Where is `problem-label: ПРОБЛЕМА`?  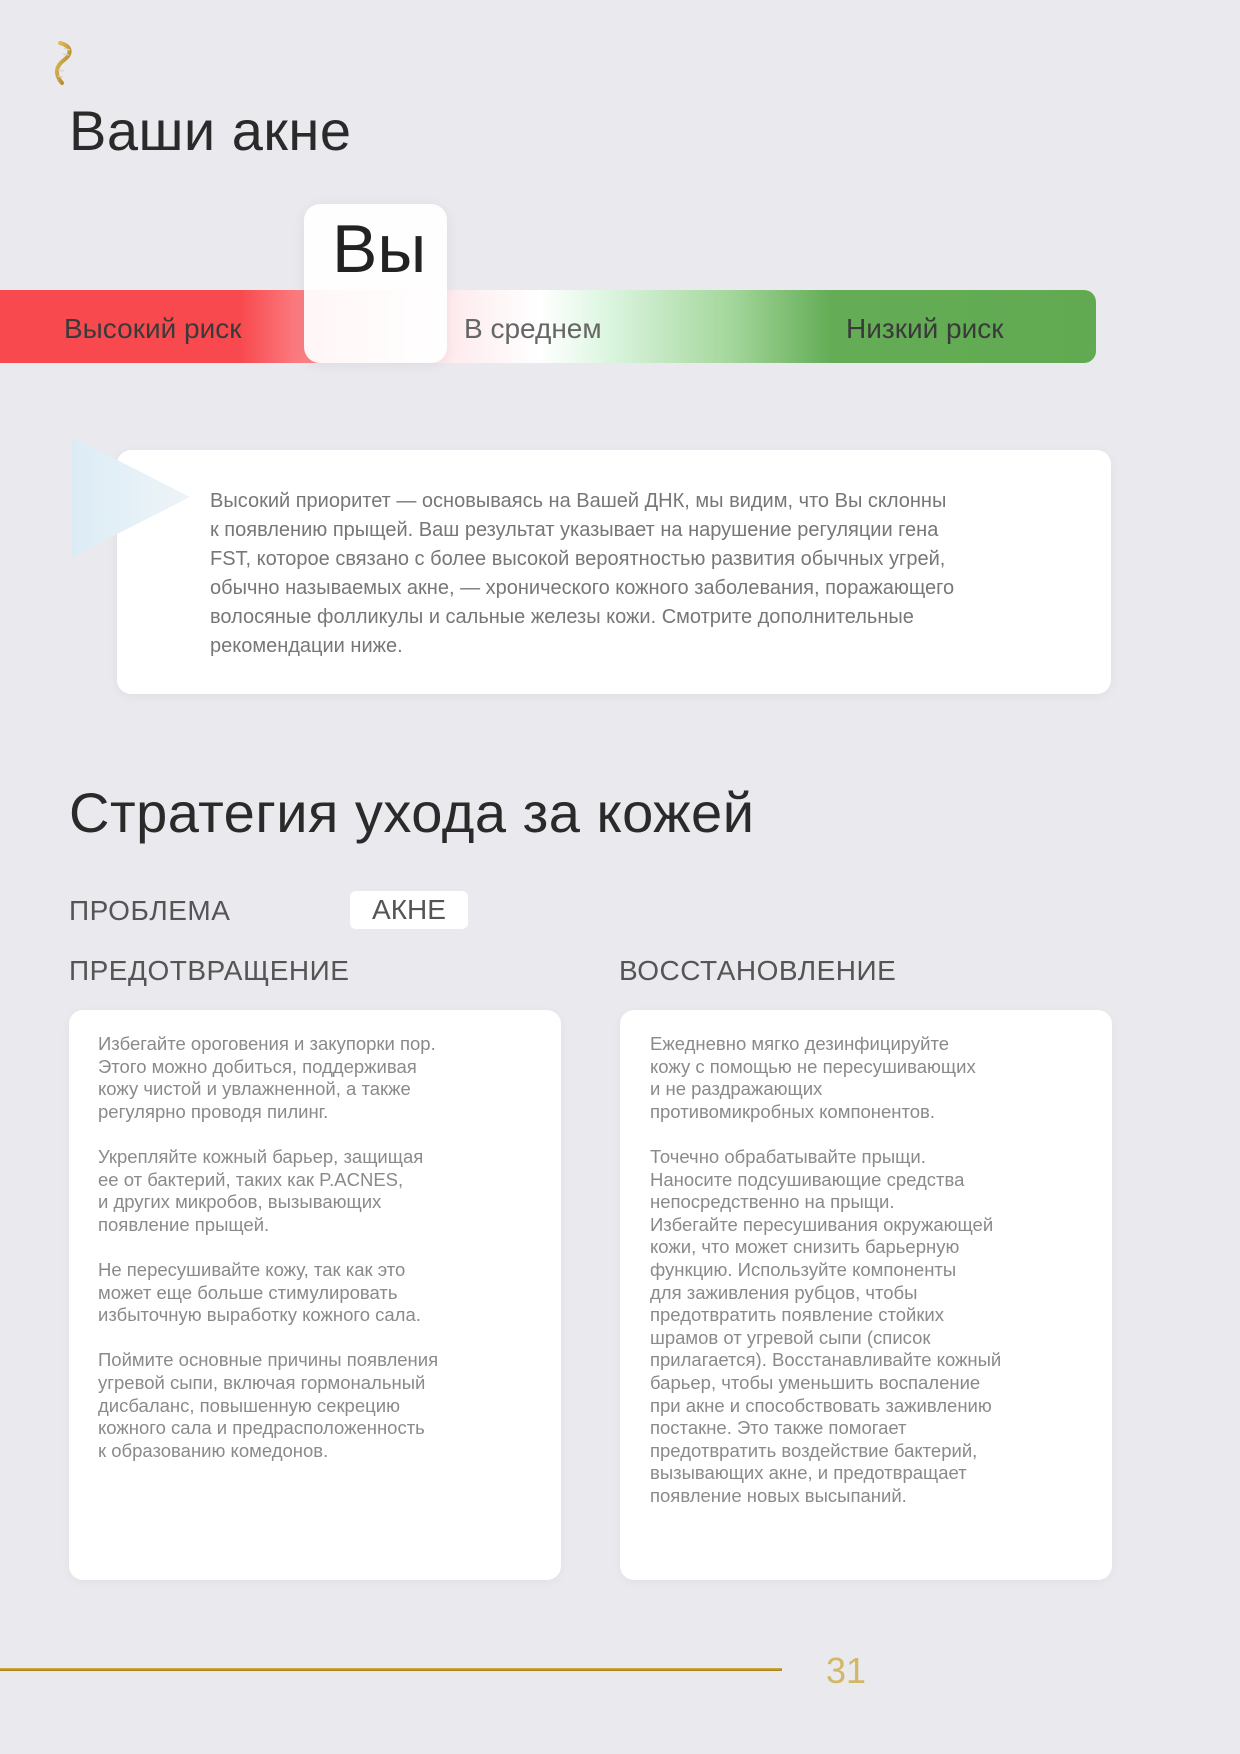
problem-label: ПРОБЛЕМА is located at coordinates (150, 910).